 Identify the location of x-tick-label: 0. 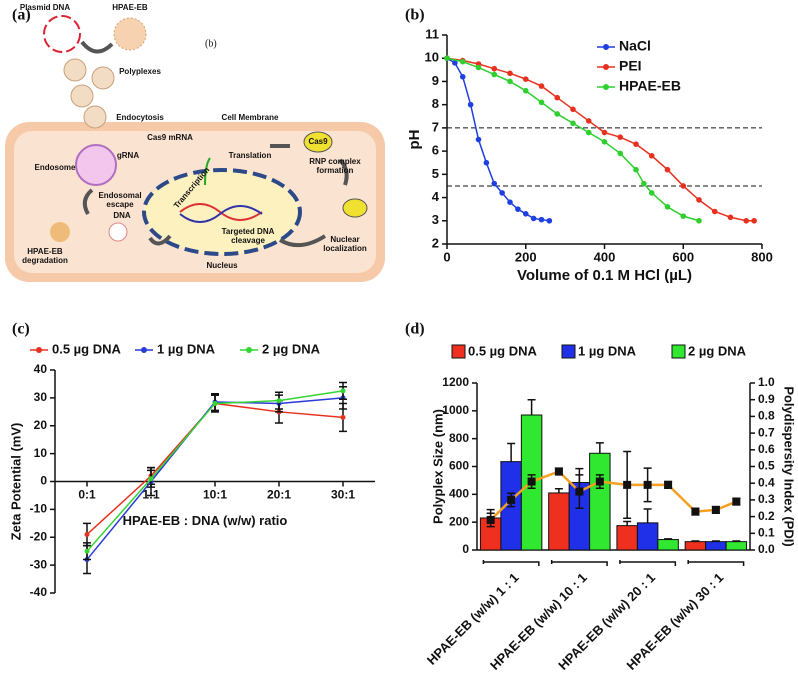
(446, 256).